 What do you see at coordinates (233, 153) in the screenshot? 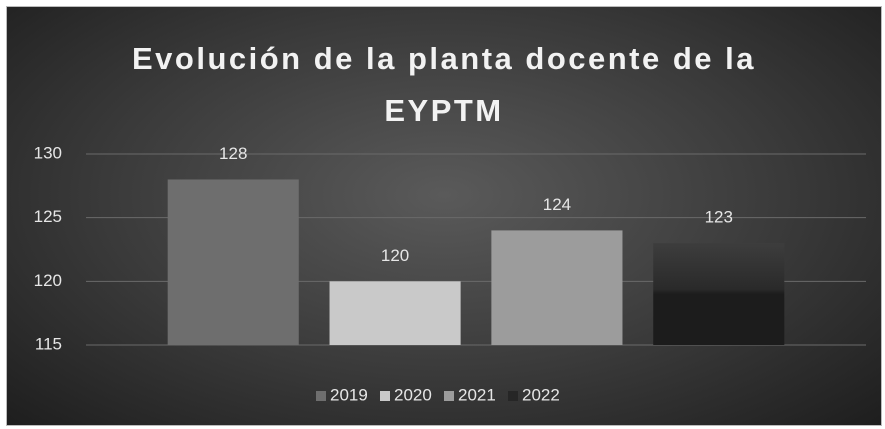
I see `data-label: 128` at bounding box center [233, 153].